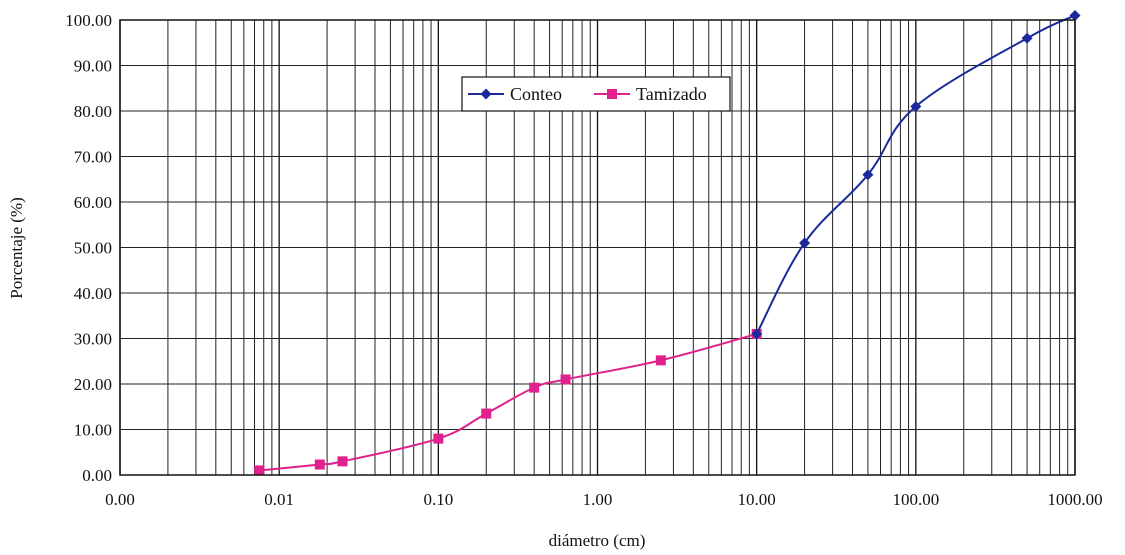 This screenshot has height=555, width=1125. Describe the element at coordinates (93, 157) in the screenshot. I see `y-tick-label: 70.00` at that location.